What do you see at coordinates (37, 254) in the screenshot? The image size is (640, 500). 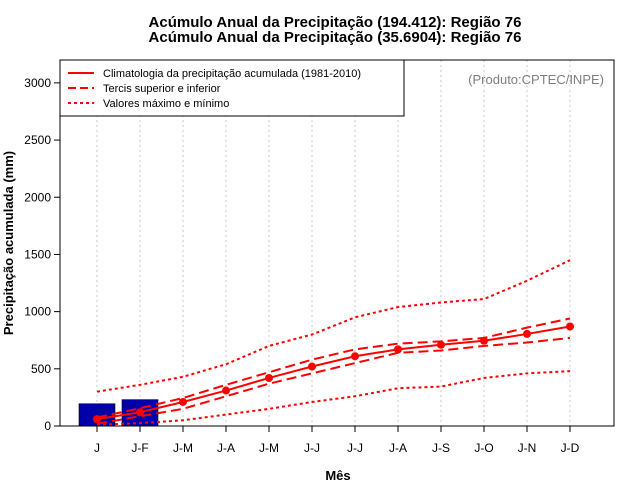 I see `y-tick-label: 1500` at bounding box center [37, 254].